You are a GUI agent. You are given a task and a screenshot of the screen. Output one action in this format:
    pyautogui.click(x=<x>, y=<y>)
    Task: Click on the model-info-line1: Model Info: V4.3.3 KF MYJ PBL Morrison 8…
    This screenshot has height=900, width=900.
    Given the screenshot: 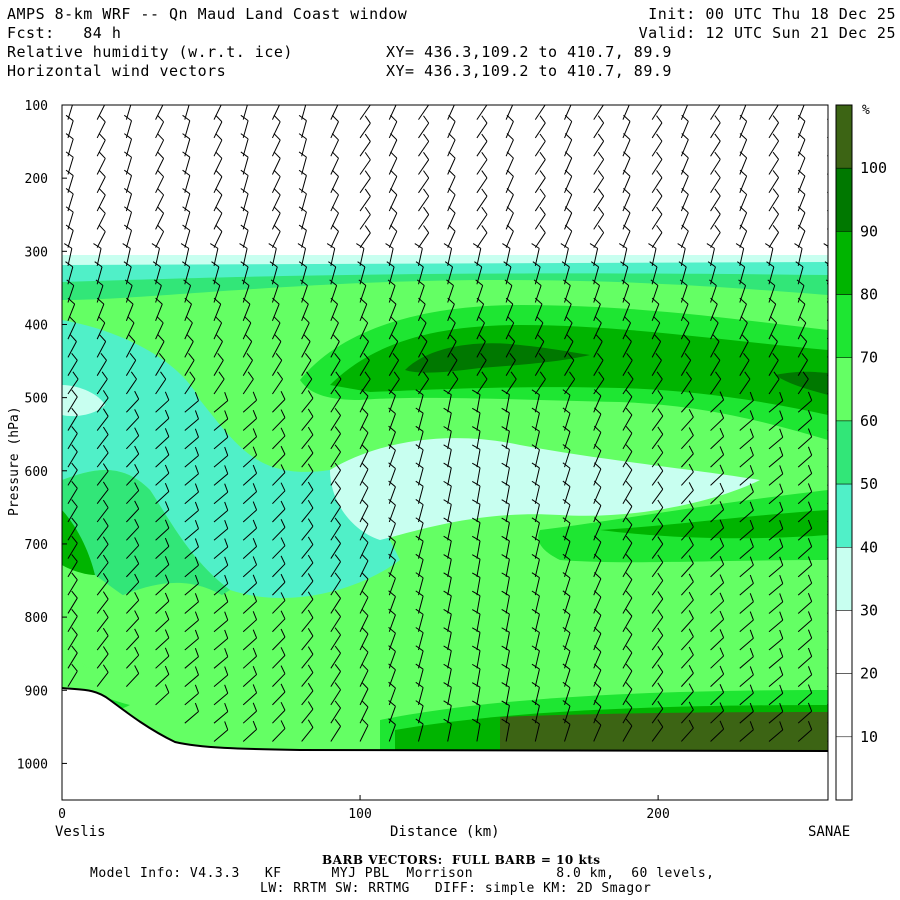 What is the action you would take?
    pyautogui.click(x=402, y=873)
    